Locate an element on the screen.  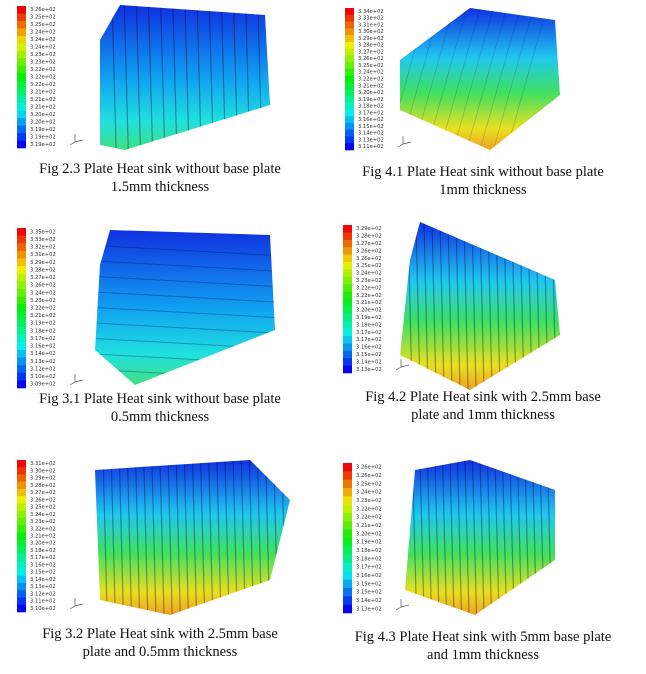
legend-label: 3.24e+02 is located at coordinates (43, 293).